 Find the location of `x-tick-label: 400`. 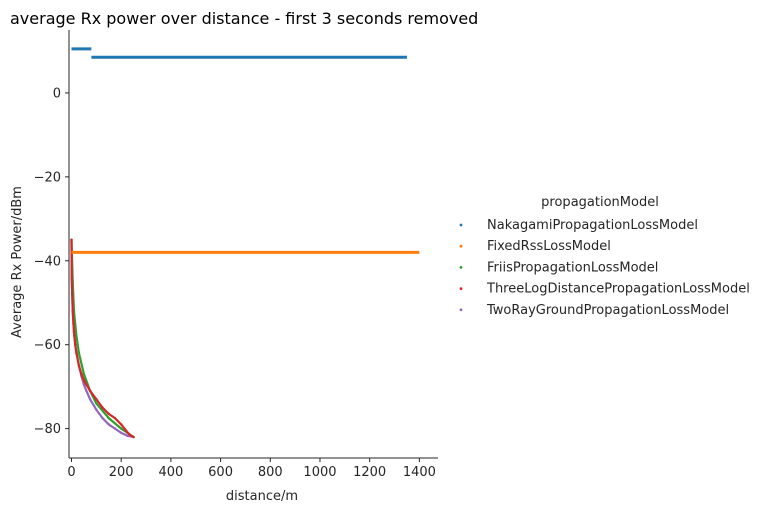

x-tick-label: 400 is located at coordinates (170, 472).